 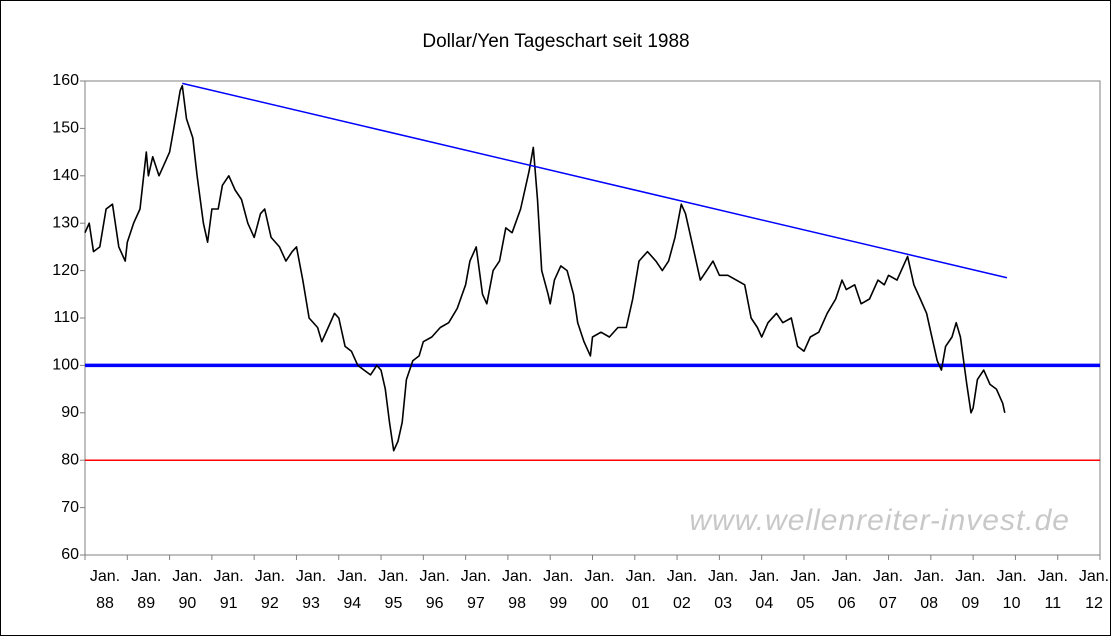 I want to click on y-tick-label: 70, so click(x=70, y=507).